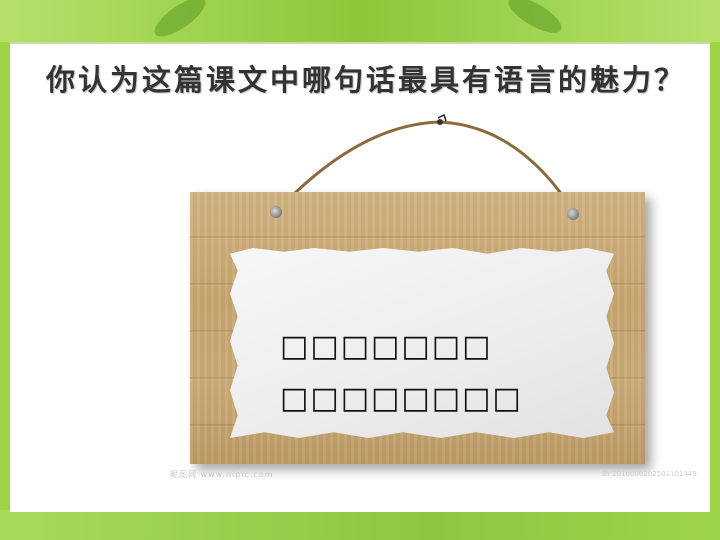 The image size is (720, 540). I want to click on watermark-left: 昵图网 www.nipic.com, so click(222, 474).